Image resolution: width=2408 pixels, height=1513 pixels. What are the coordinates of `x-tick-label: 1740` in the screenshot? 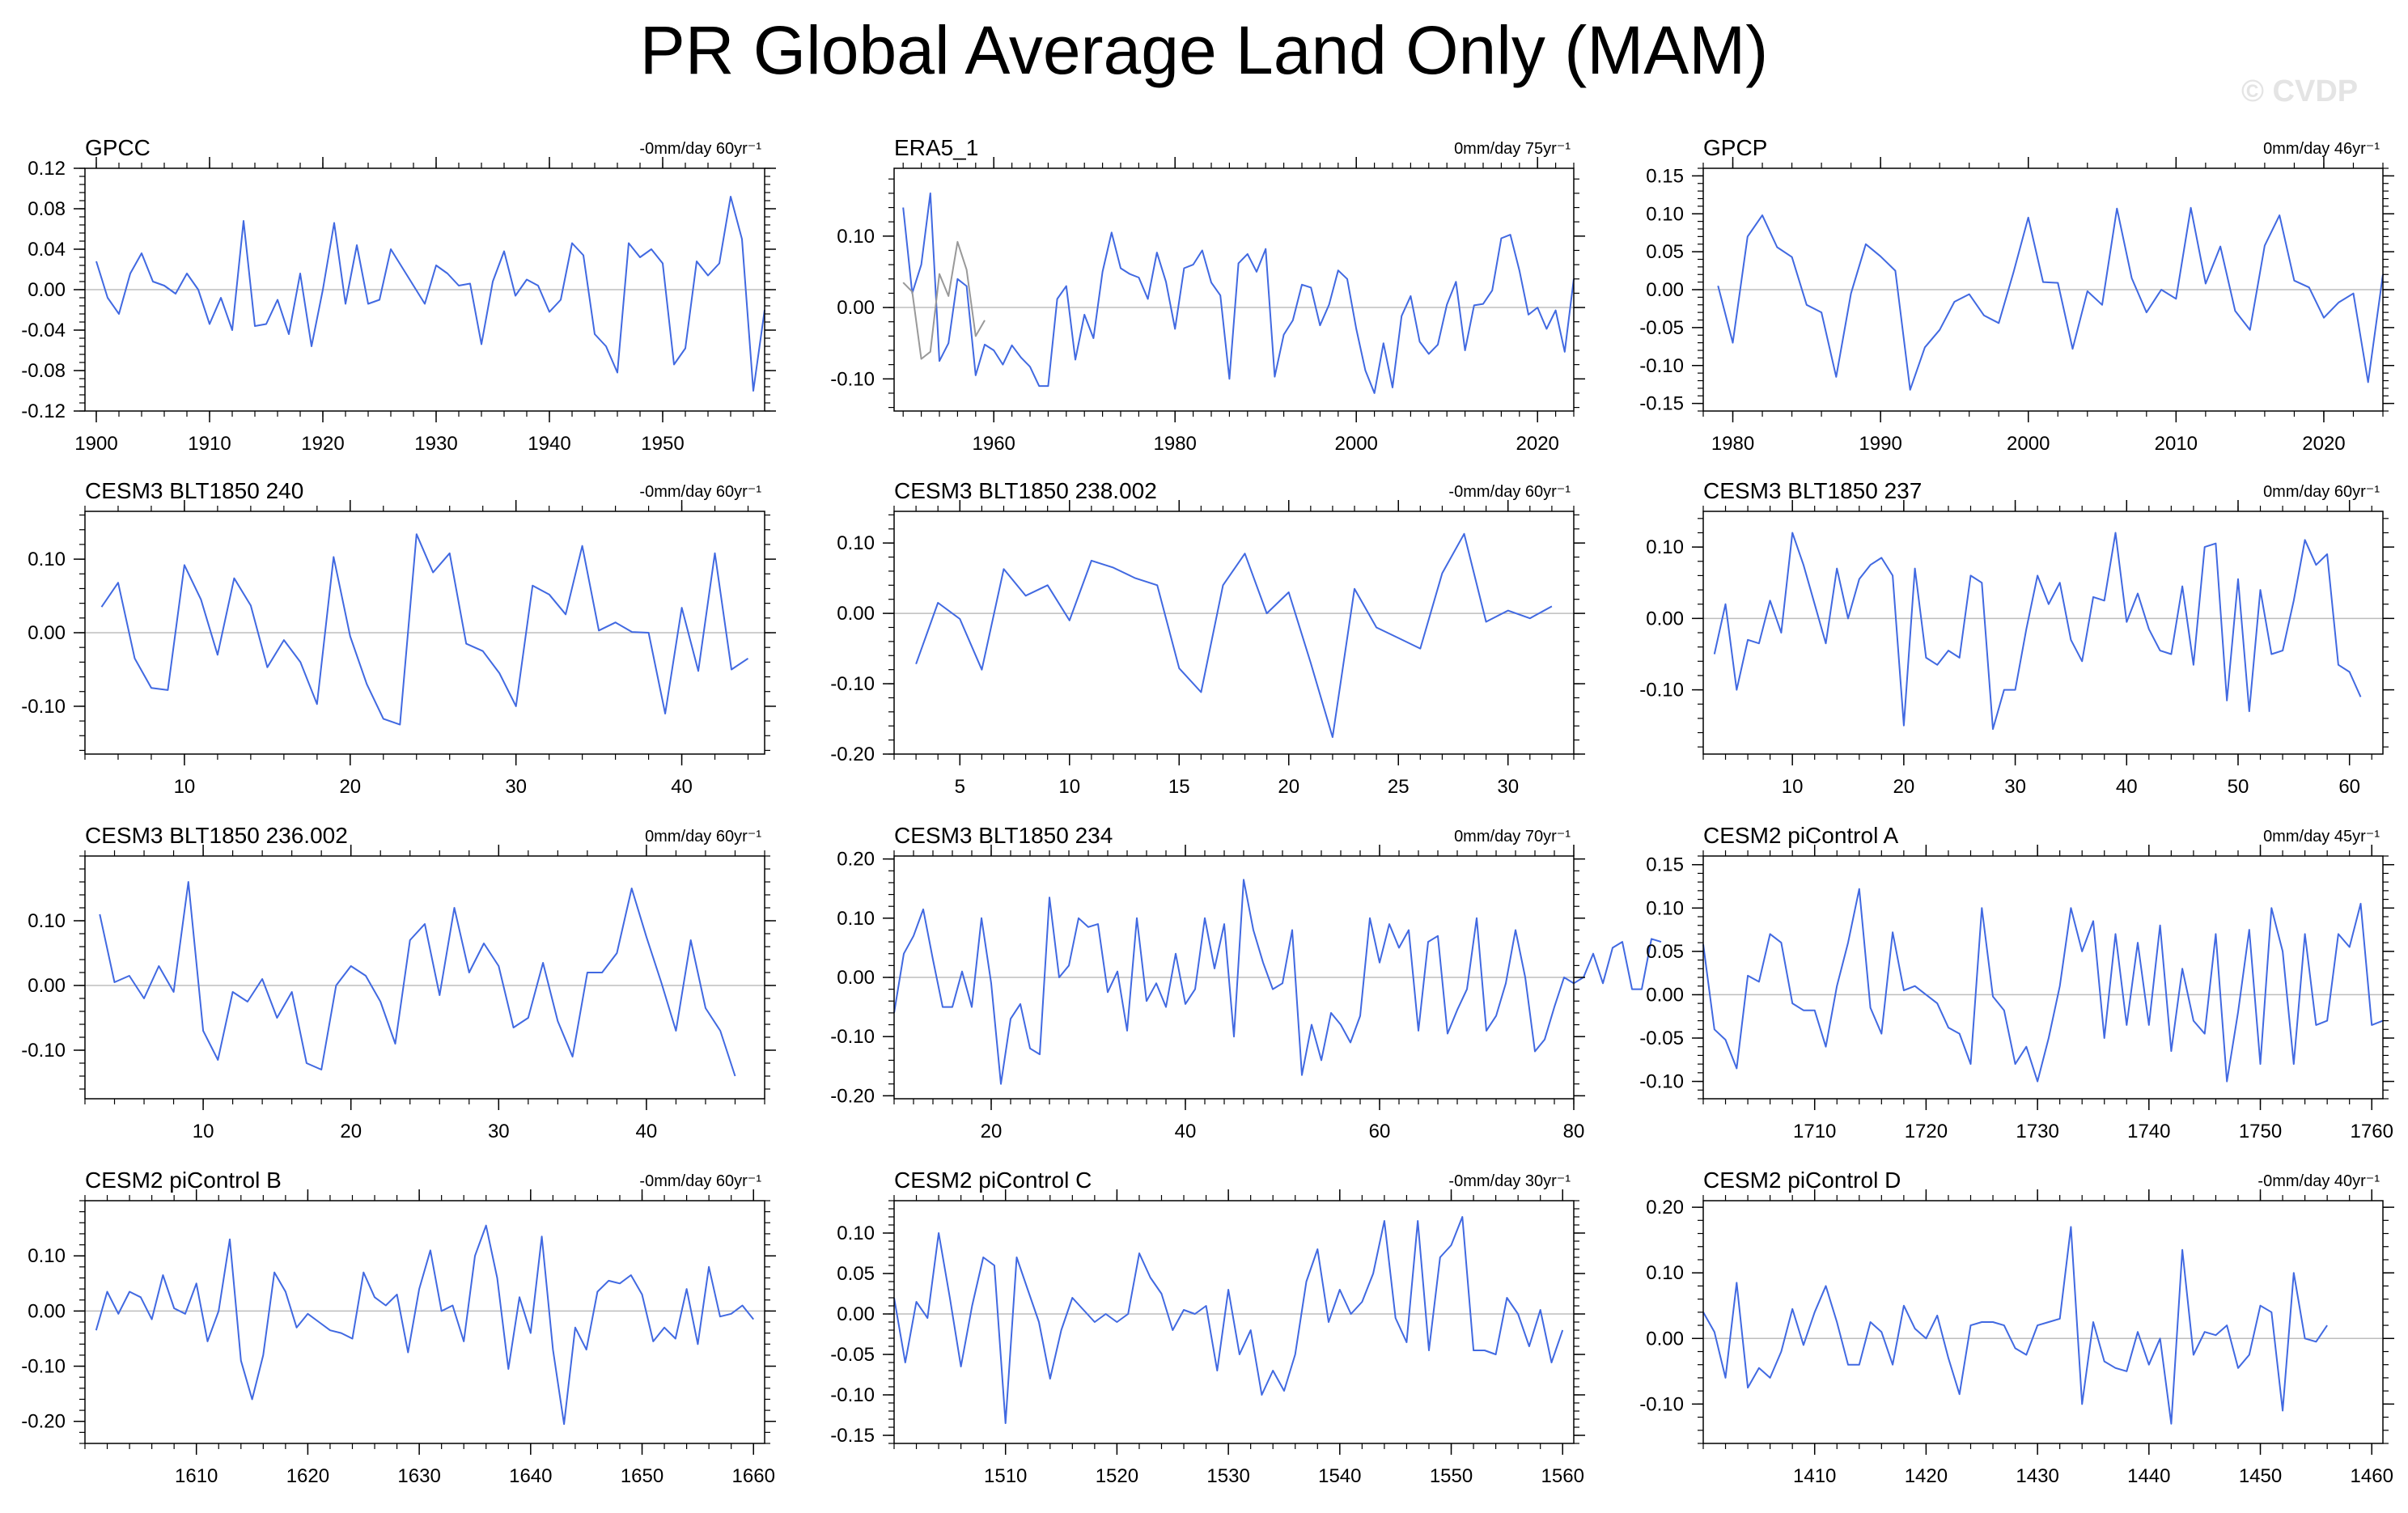 It's located at (2148, 1131).